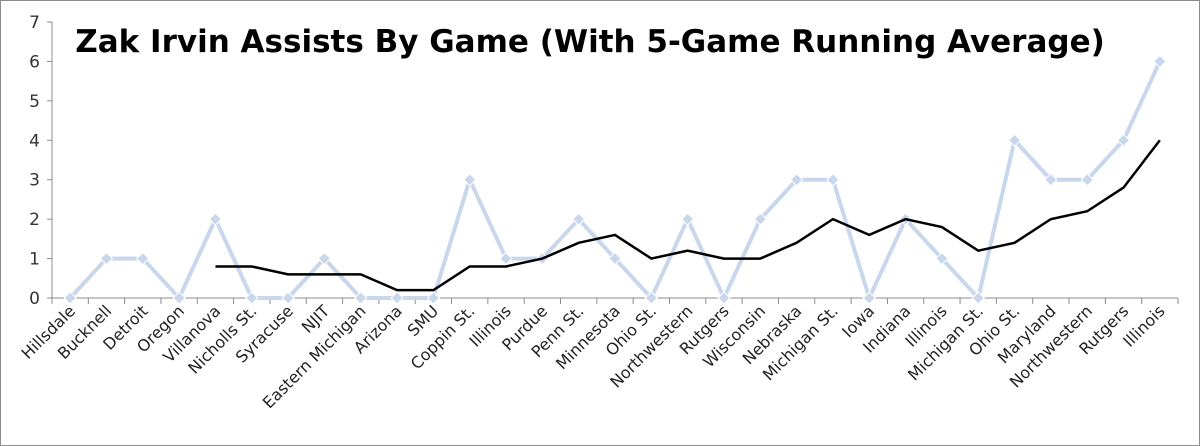  I want to click on y-axis-ticks: 0 1 2 3 4 5 6 7, so click(40, 161).